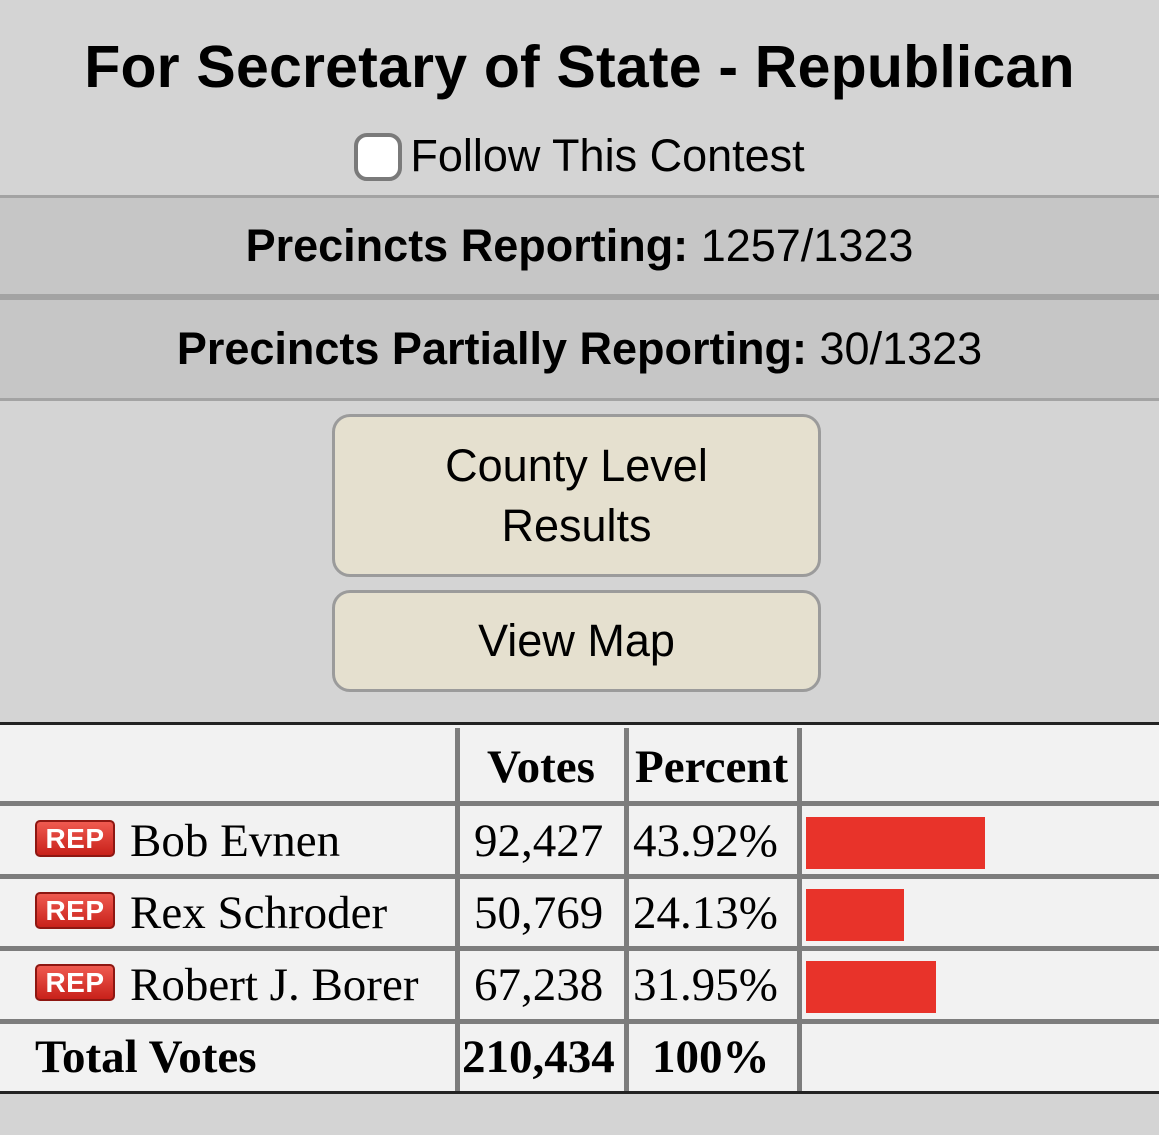 The height and width of the screenshot is (1135, 1159). What do you see at coordinates (901, 348) in the screenshot?
I see `precincts-partial-value: 30/1323` at bounding box center [901, 348].